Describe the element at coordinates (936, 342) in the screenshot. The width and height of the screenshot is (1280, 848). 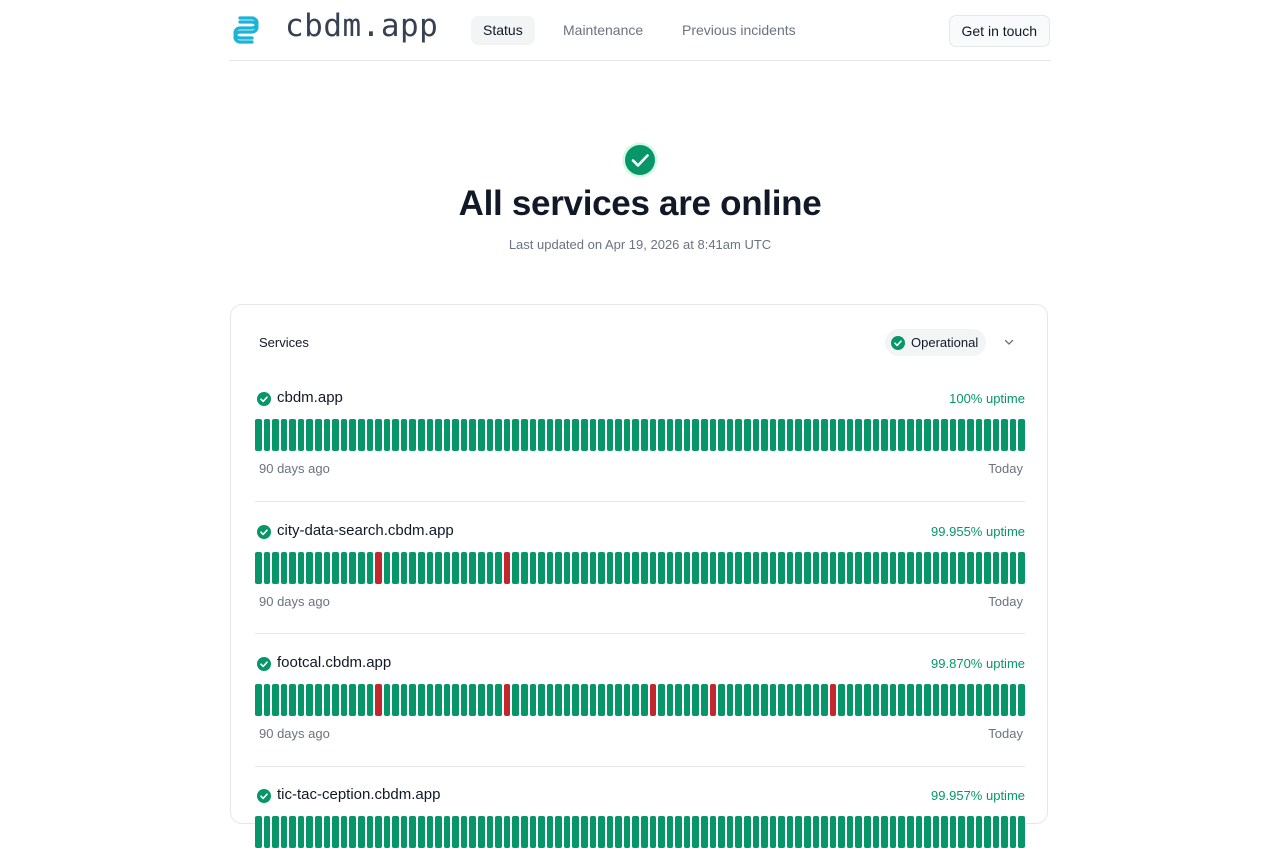
I see `status-filter-pill: Operational` at that location.